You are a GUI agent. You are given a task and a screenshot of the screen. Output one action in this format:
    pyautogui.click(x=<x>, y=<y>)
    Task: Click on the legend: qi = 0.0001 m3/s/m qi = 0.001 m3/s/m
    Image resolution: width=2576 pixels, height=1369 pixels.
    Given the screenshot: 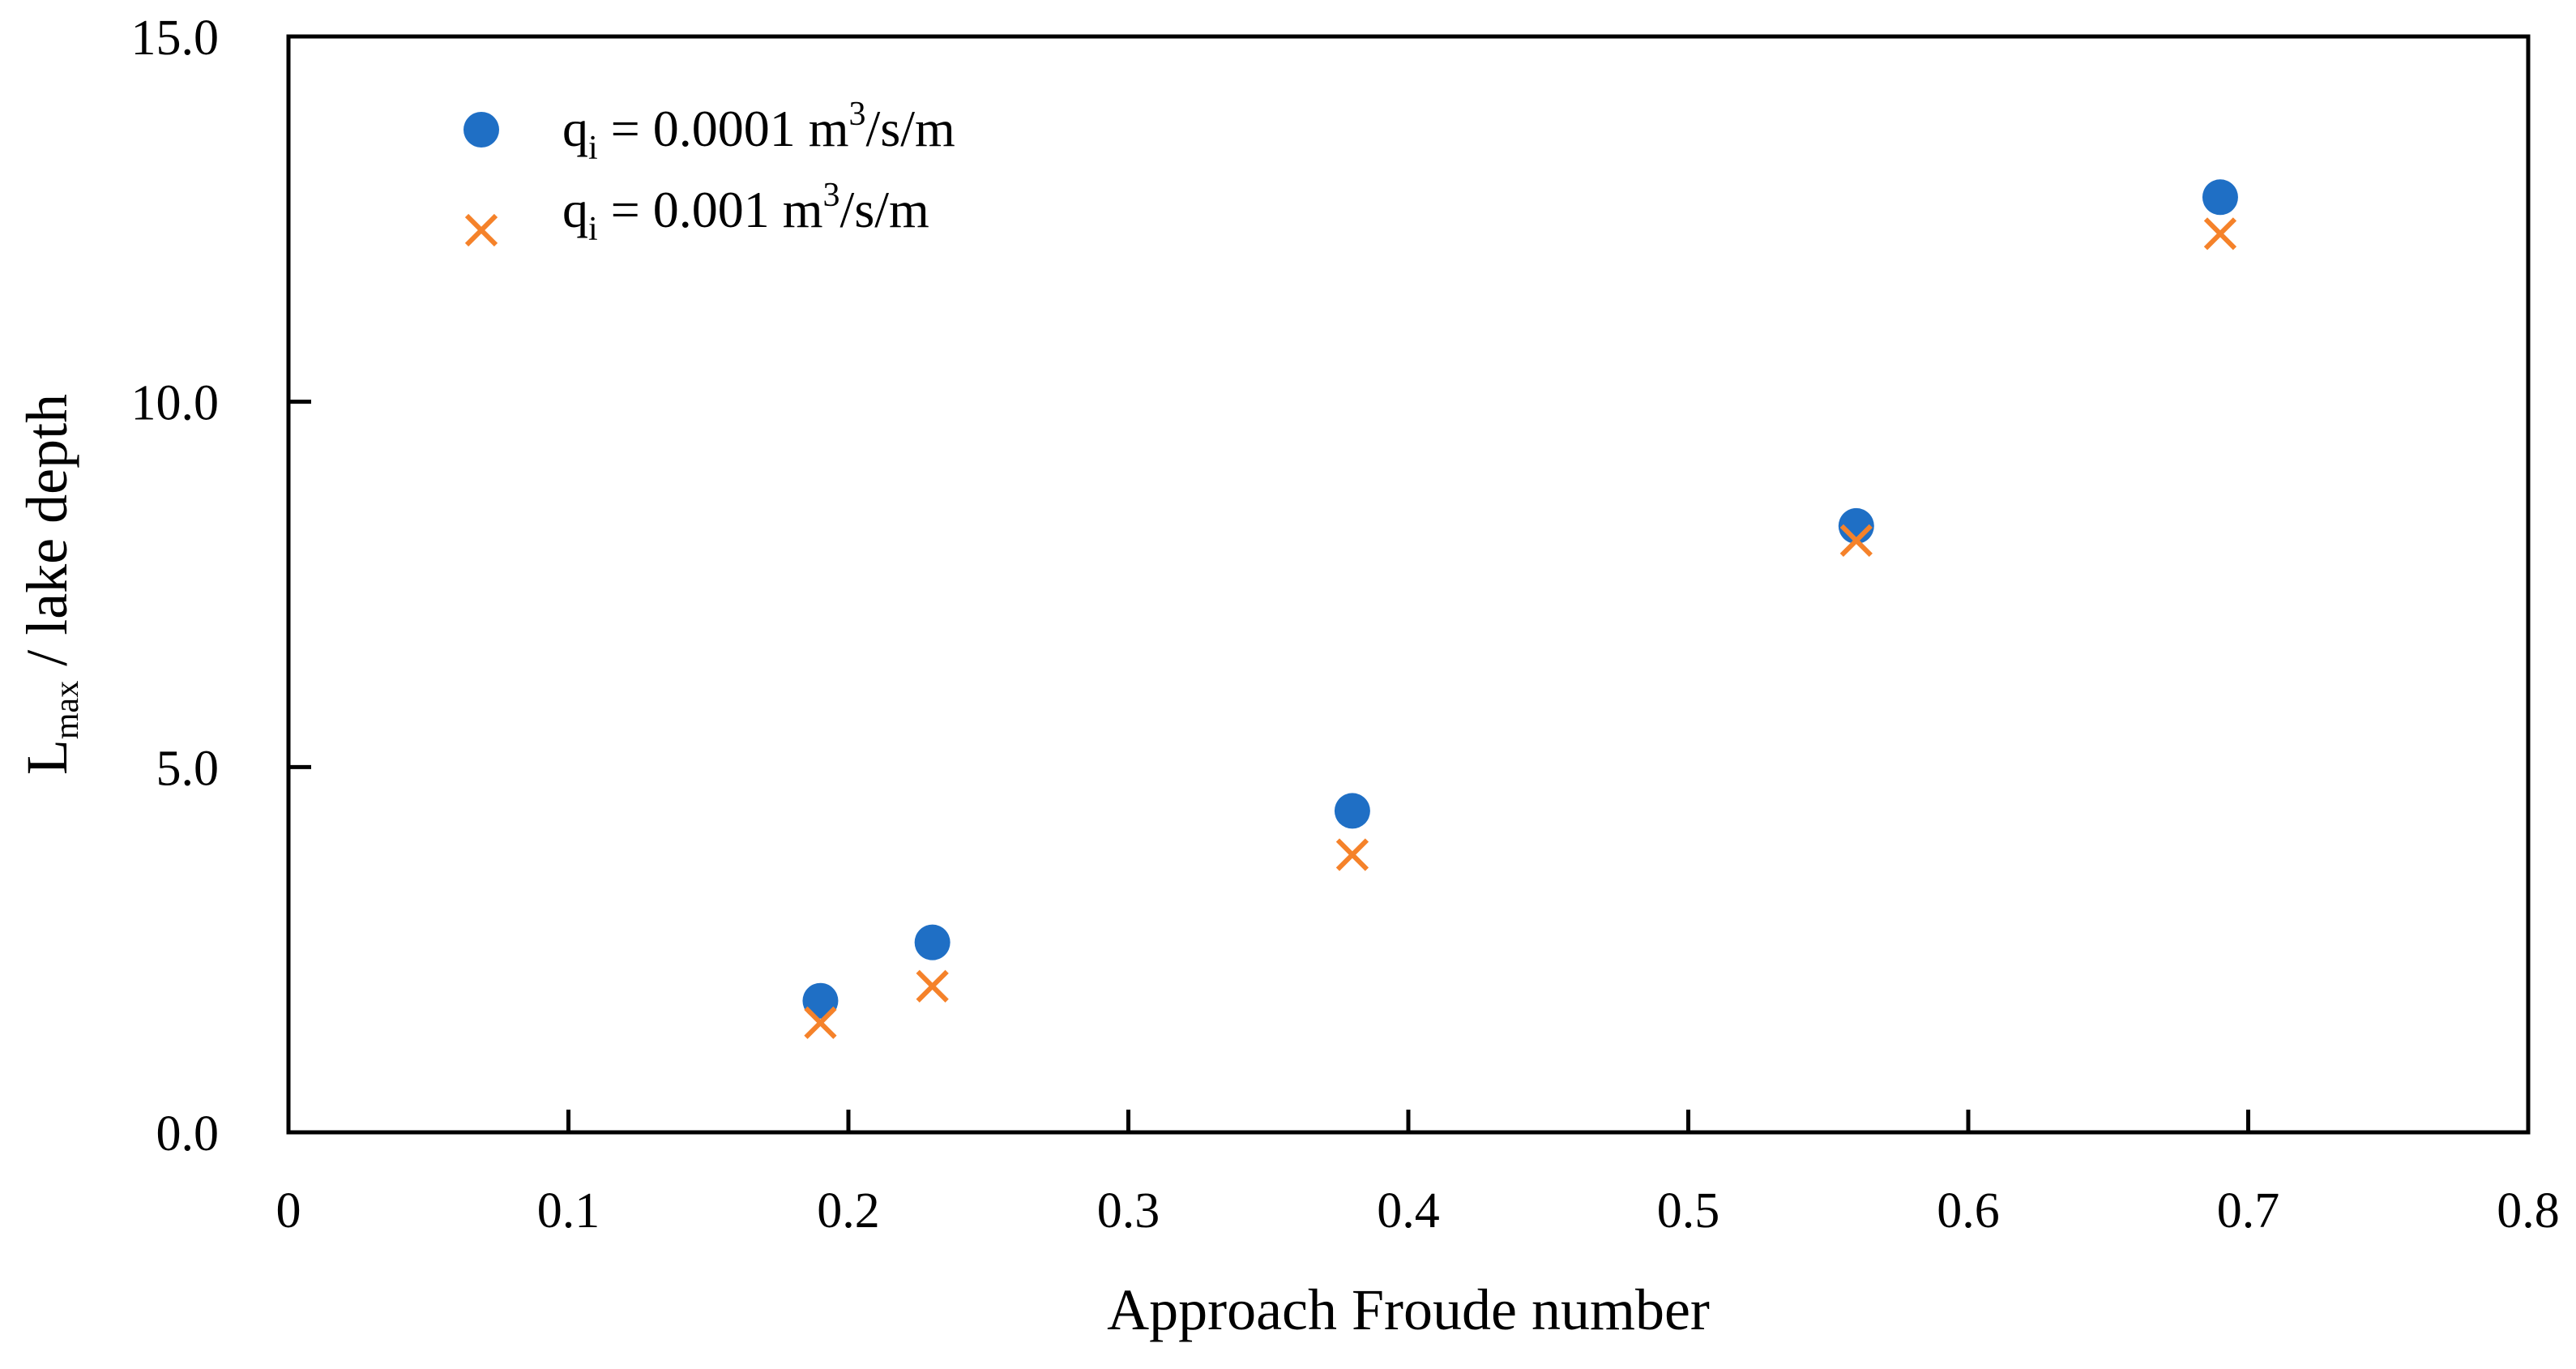 What is the action you would take?
    pyautogui.click(x=709, y=172)
    